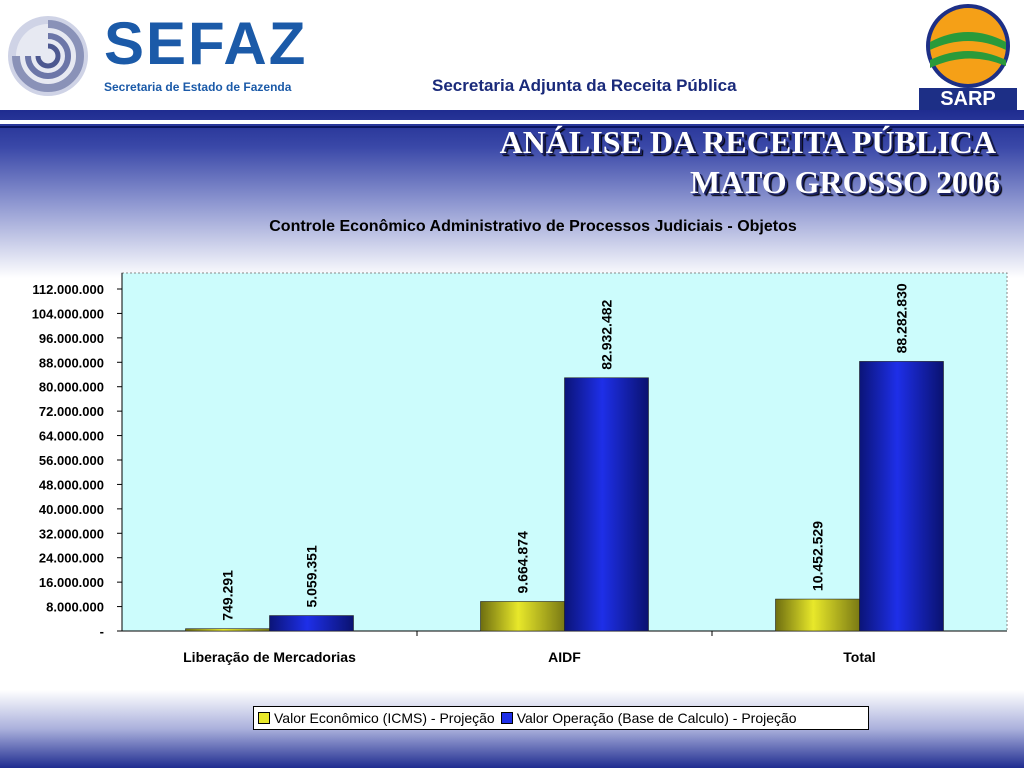  Describe the element at coordinates (71, 509) in the screenshot. I see `y-tick-label: 40.000.000` at that location.